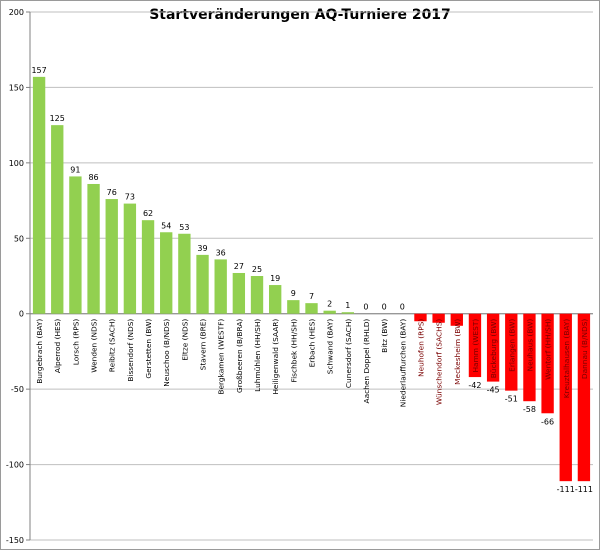 This screenshot has width=600, height=550. I want to click on bar-value-label: 7, so click(311, 296).